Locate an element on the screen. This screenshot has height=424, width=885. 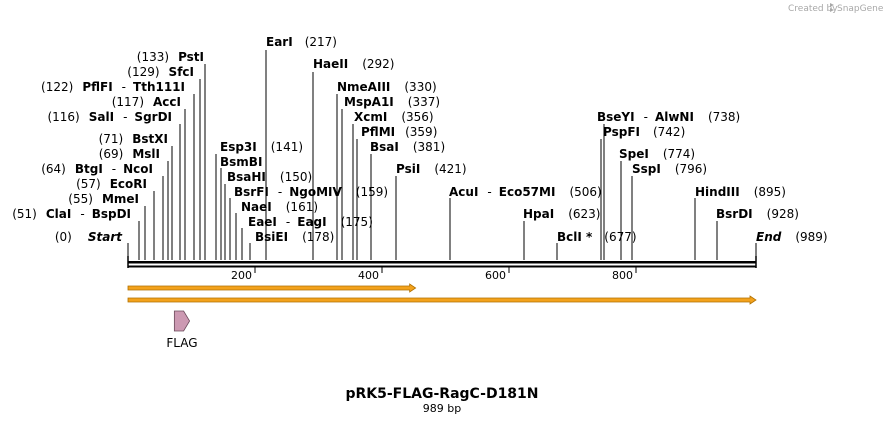
feature-arrow is located at coordinates (182, 321).